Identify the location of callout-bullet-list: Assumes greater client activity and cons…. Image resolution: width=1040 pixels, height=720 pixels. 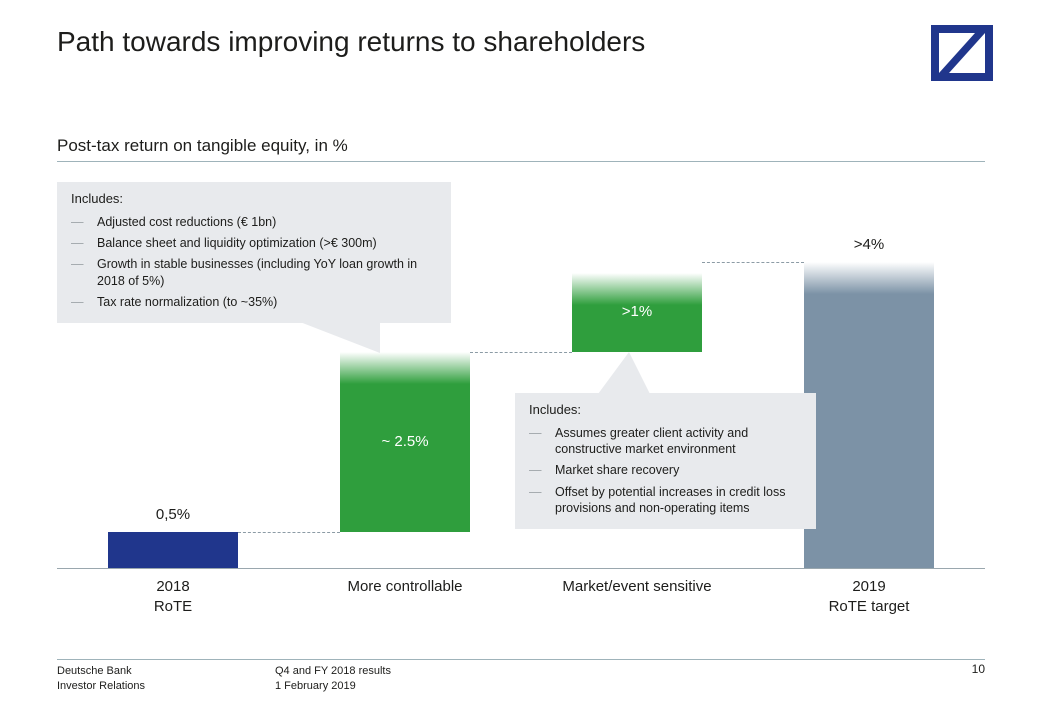
(665, 470).